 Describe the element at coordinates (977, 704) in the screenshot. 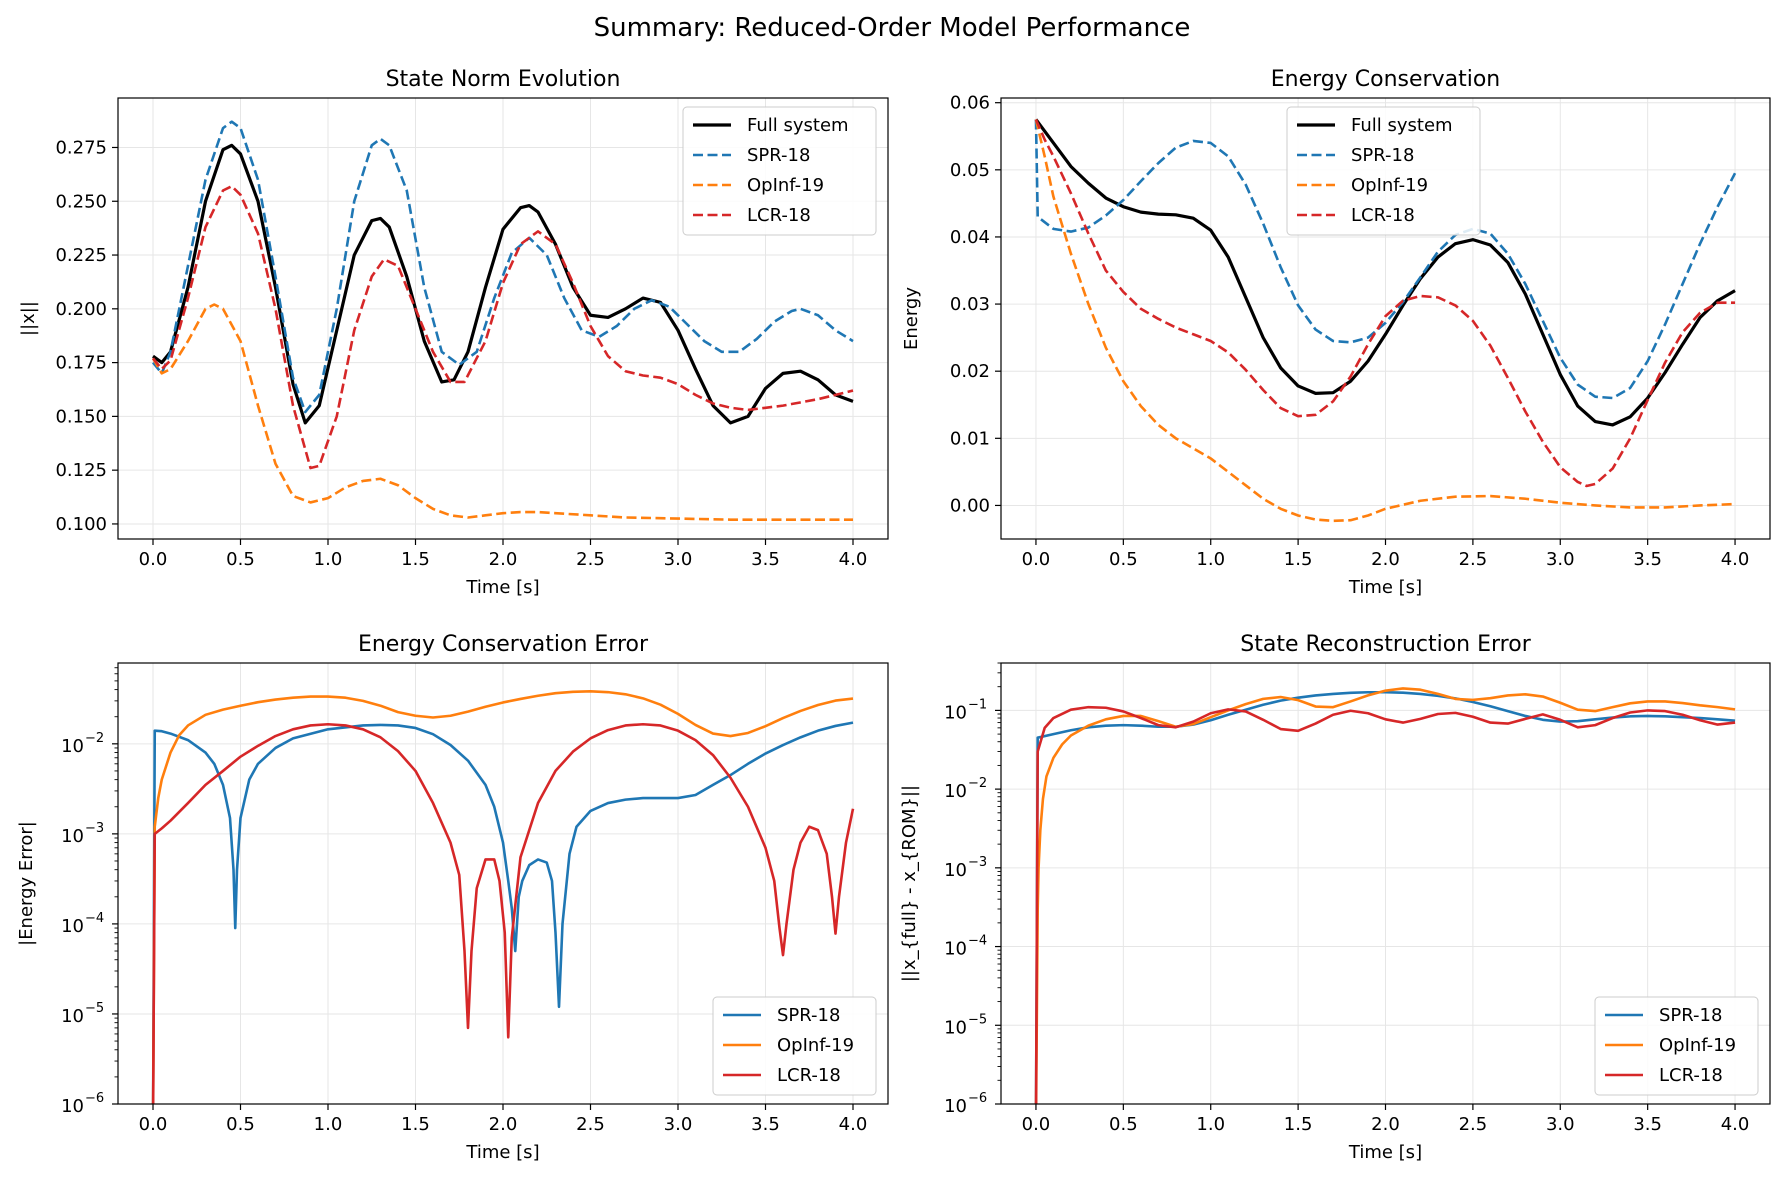

I see `y-tick-exponent: −1` at that location.